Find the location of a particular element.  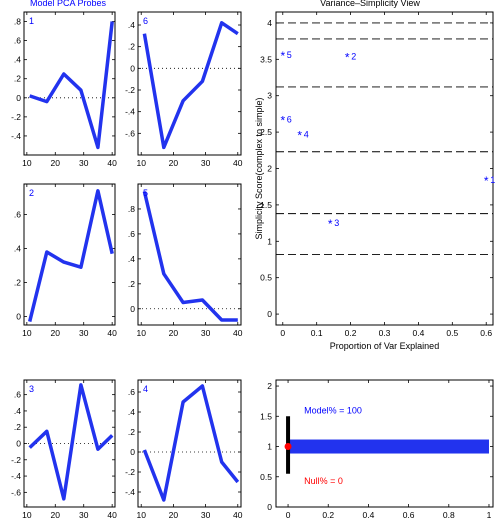

probe-panel-4: 10 20 30 40 -.4 -.2 0 .2 .4 .6 4 is located at coordinates (184, 449).